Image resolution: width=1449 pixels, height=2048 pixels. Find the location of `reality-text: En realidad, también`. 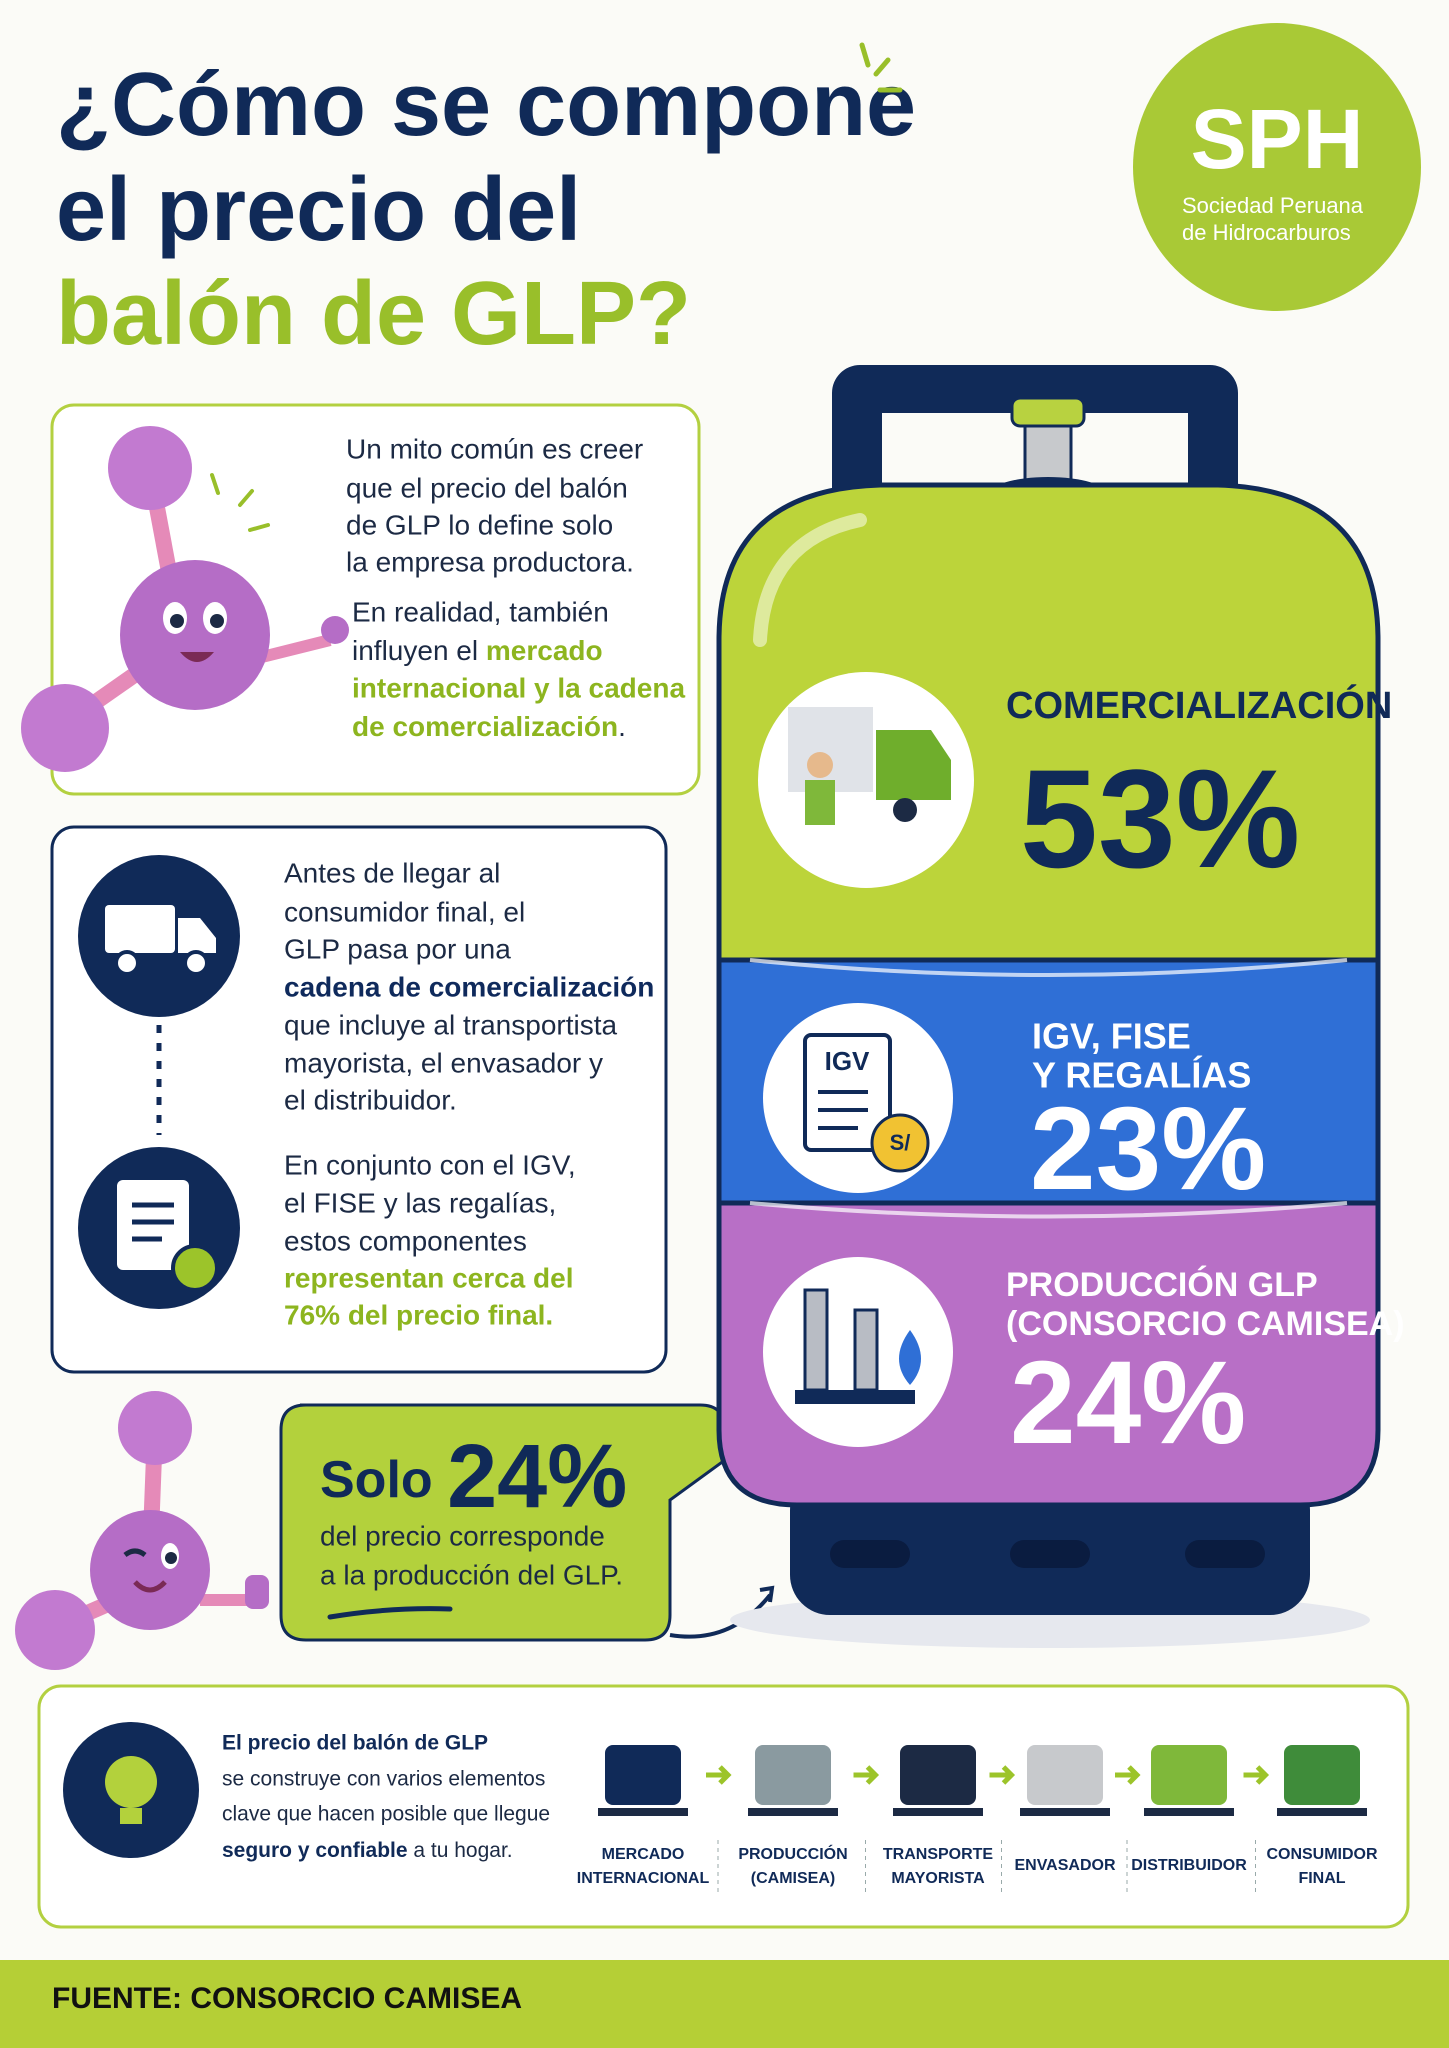

reality-text: En realidad, también is located at coordinates (480, 611).